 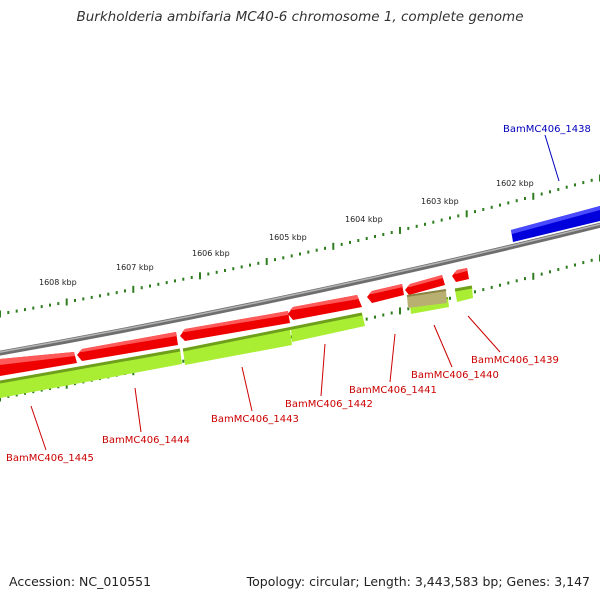 I want to click on accession-label: Accession: NC_010551, so click(x=80, y=581).